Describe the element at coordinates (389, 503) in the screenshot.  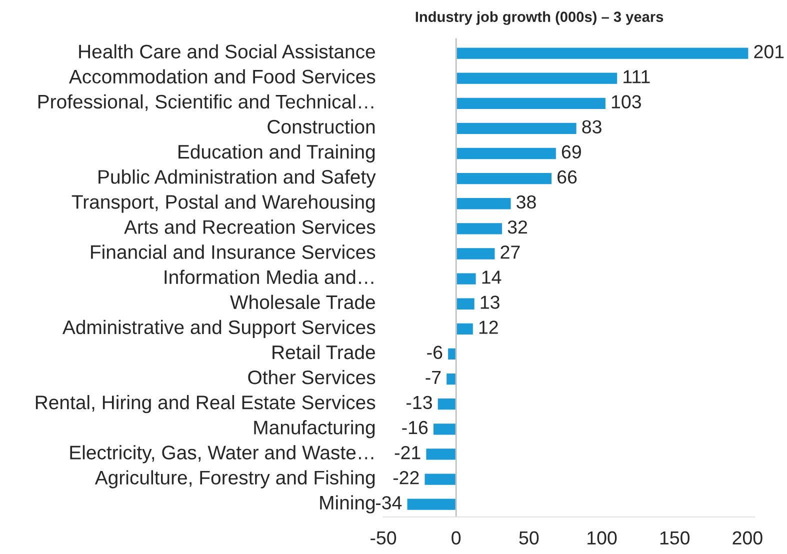
I see `data-label: -34` at that location.